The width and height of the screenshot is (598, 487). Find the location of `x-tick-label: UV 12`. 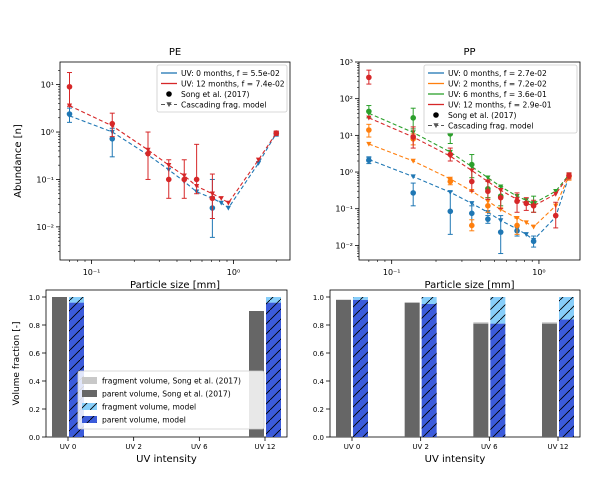

x-tick-label: UV 12 is located at coordinates (264, 447).